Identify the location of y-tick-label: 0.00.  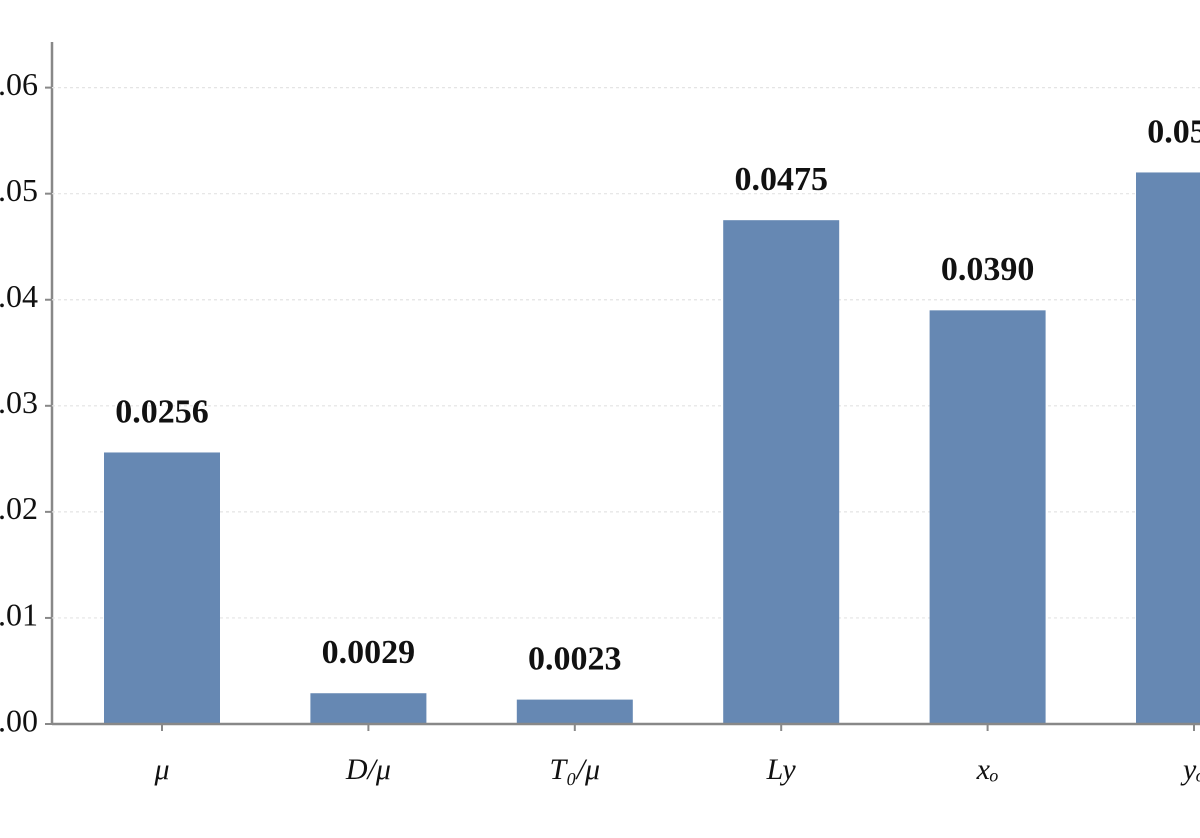
(19, 720).